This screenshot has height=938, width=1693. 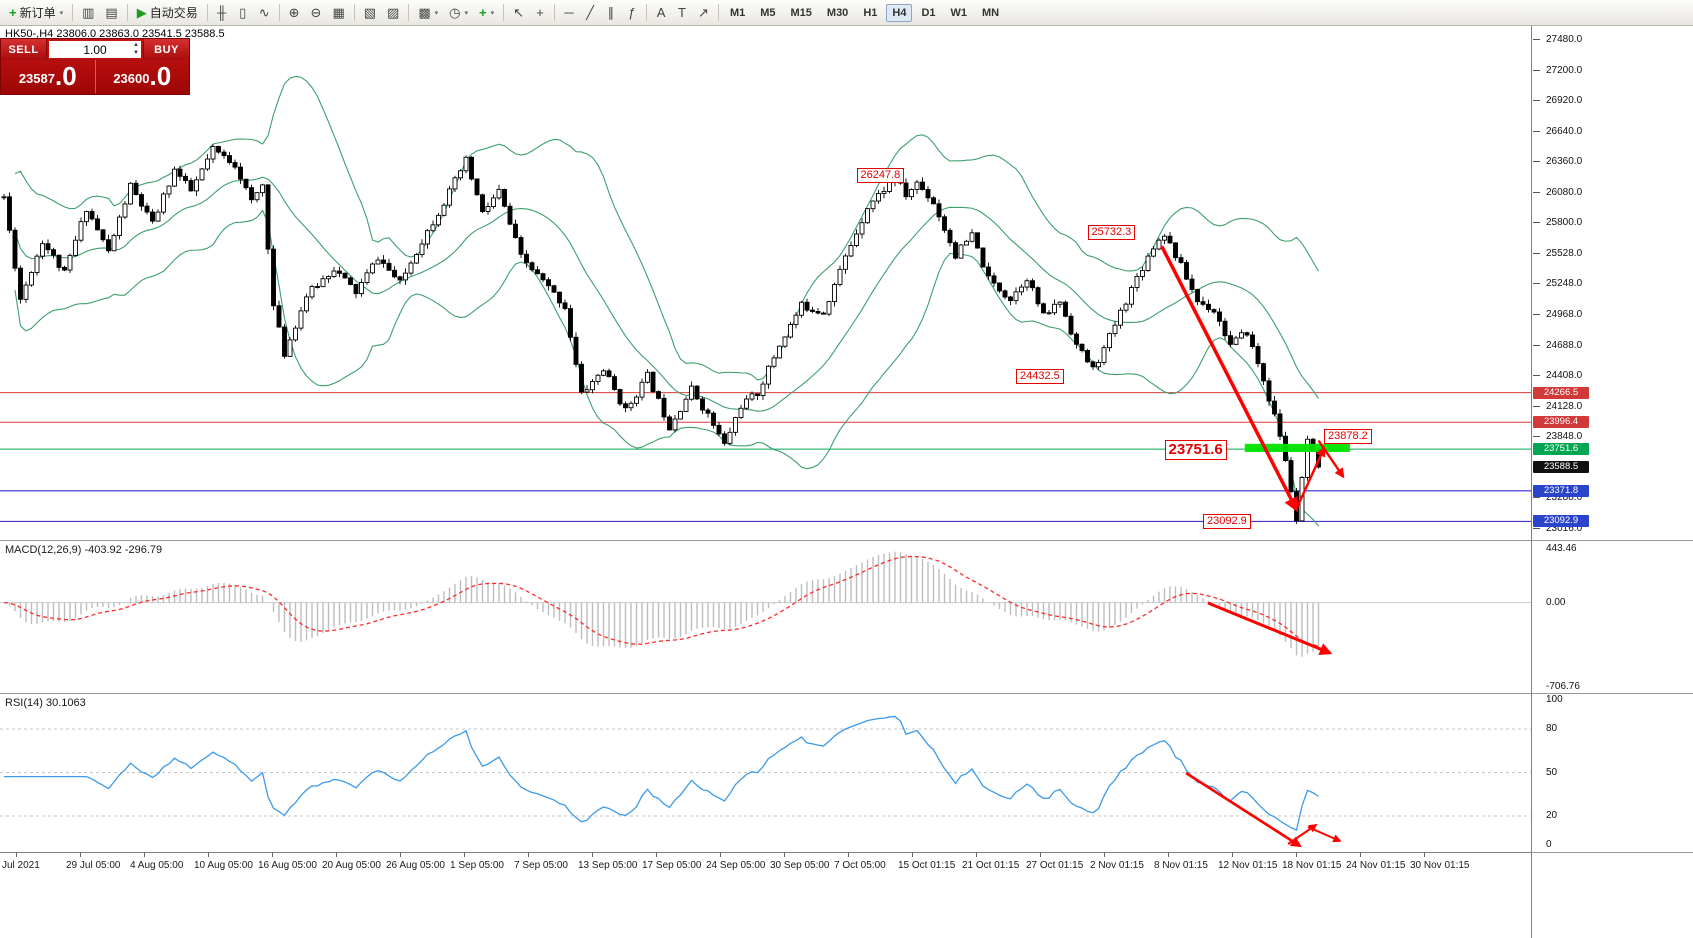 I want to click on horizontal-line-tool-button: ─, so click(x=569, y=13).